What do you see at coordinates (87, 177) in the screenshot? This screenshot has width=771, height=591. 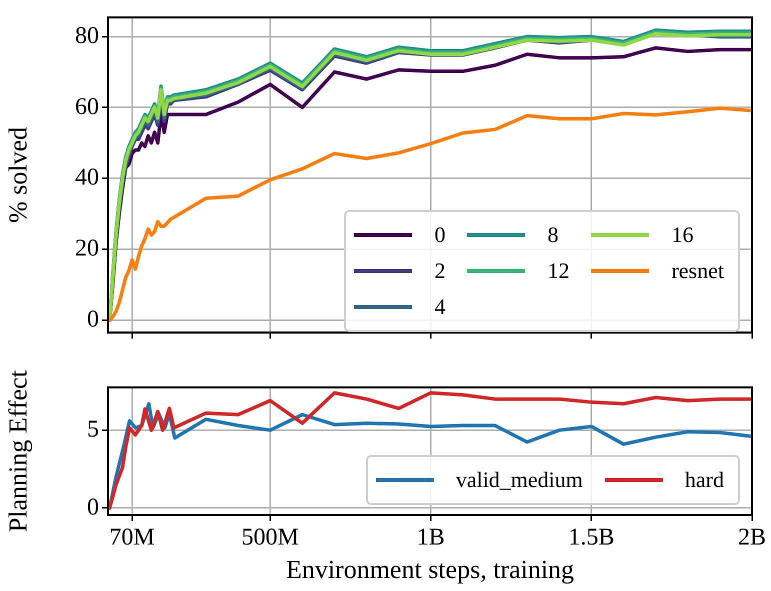 I see `y-tick-label: 40` at bounding box center [87, 177].